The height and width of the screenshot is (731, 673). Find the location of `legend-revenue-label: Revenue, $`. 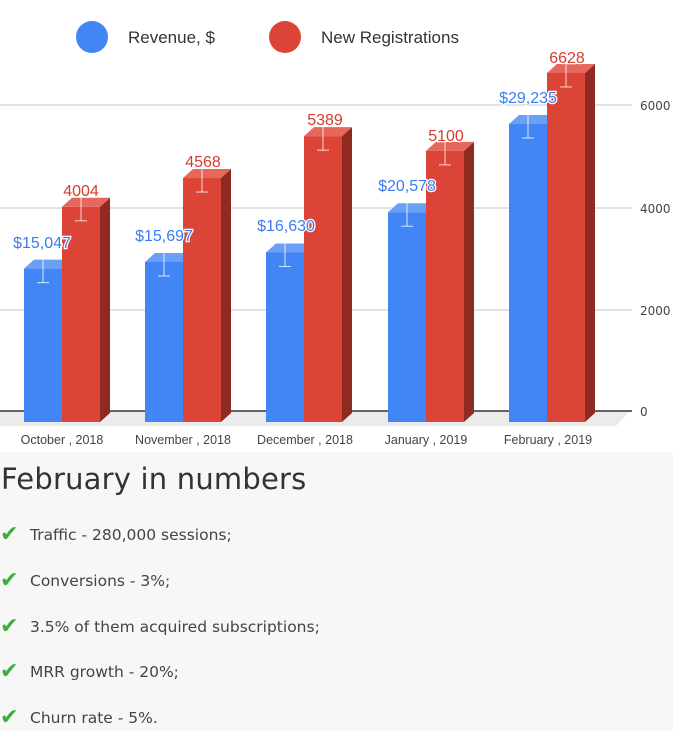

legend-revenue-label: Revenue, $ is located at coordinates (171, 37).